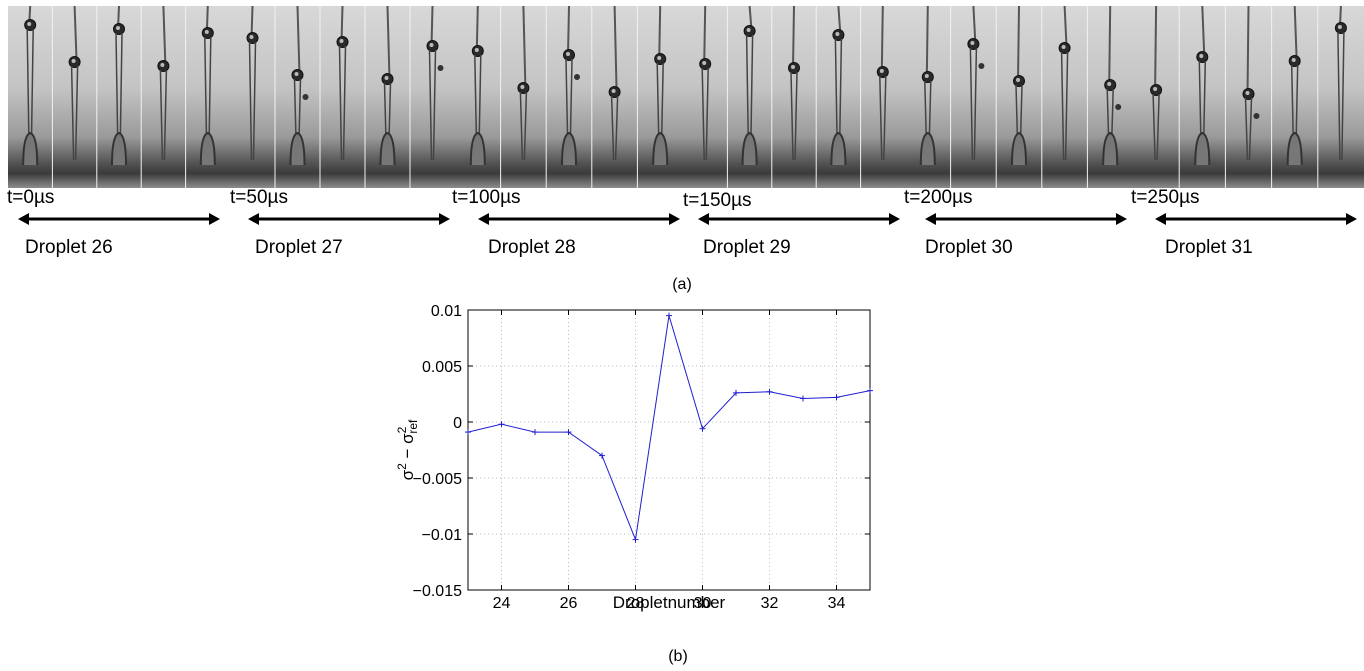 Image resolution: width=1364 pixels, height=671 pixels. What do you see at coordinates (457, 423) in the screenshot?
I see `y-tick-label: 0` at bounding box center [457, 423].